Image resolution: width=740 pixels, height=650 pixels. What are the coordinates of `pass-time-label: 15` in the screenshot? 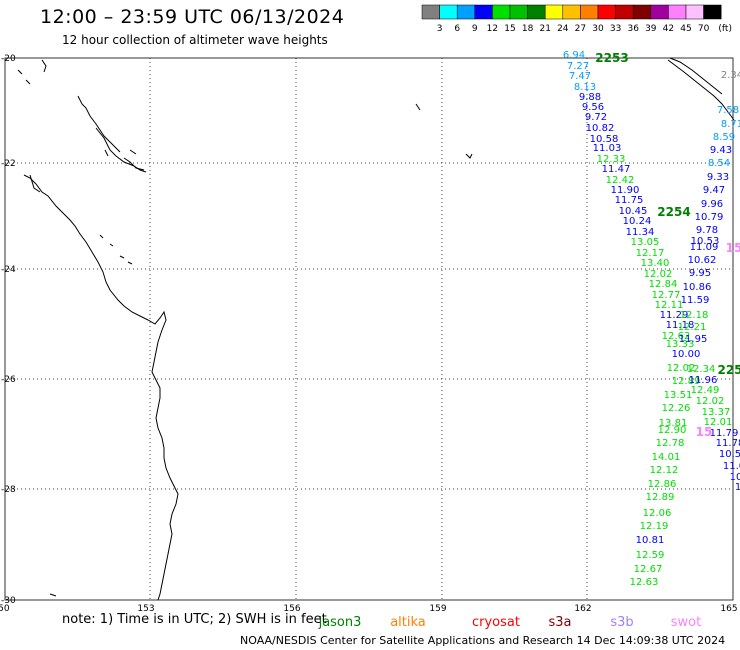 It's located at (733, 248).